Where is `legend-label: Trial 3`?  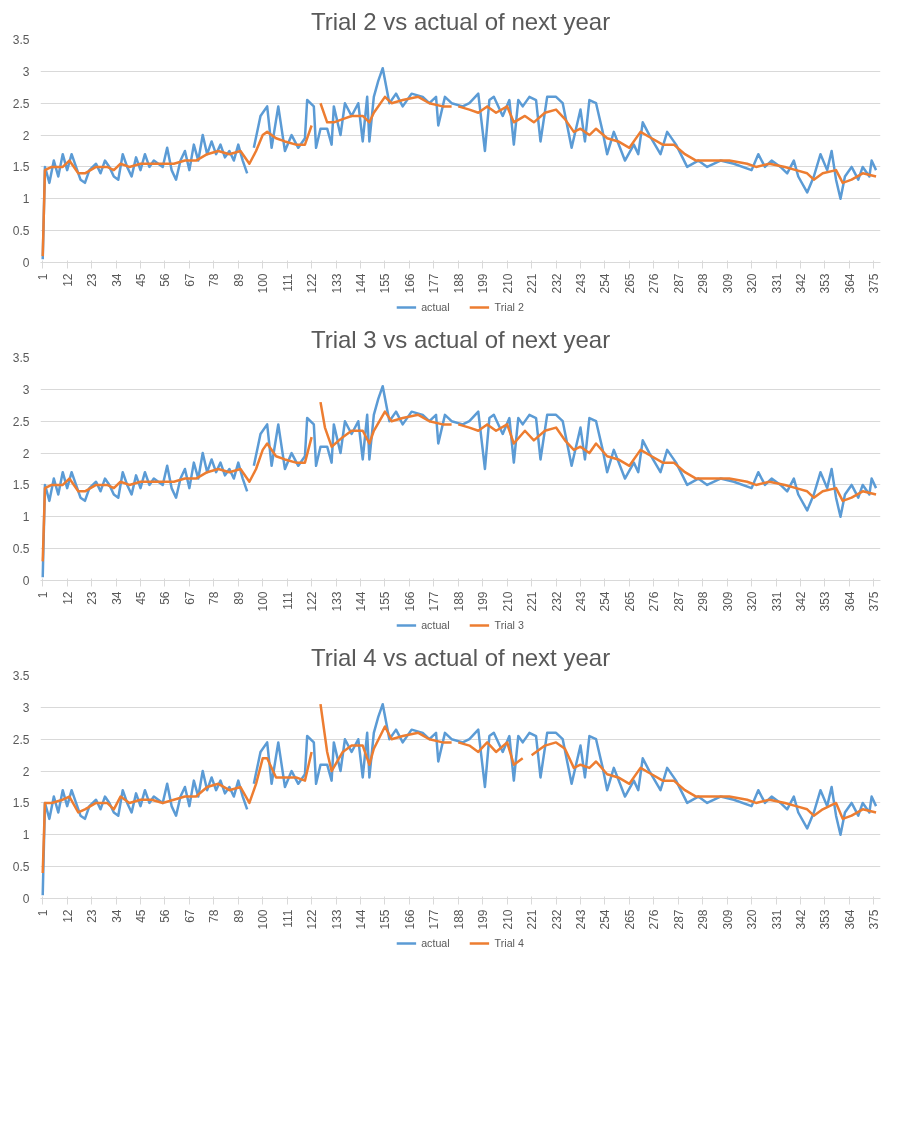
legend-label: Trial 3 is located at coordinates (509, 625).